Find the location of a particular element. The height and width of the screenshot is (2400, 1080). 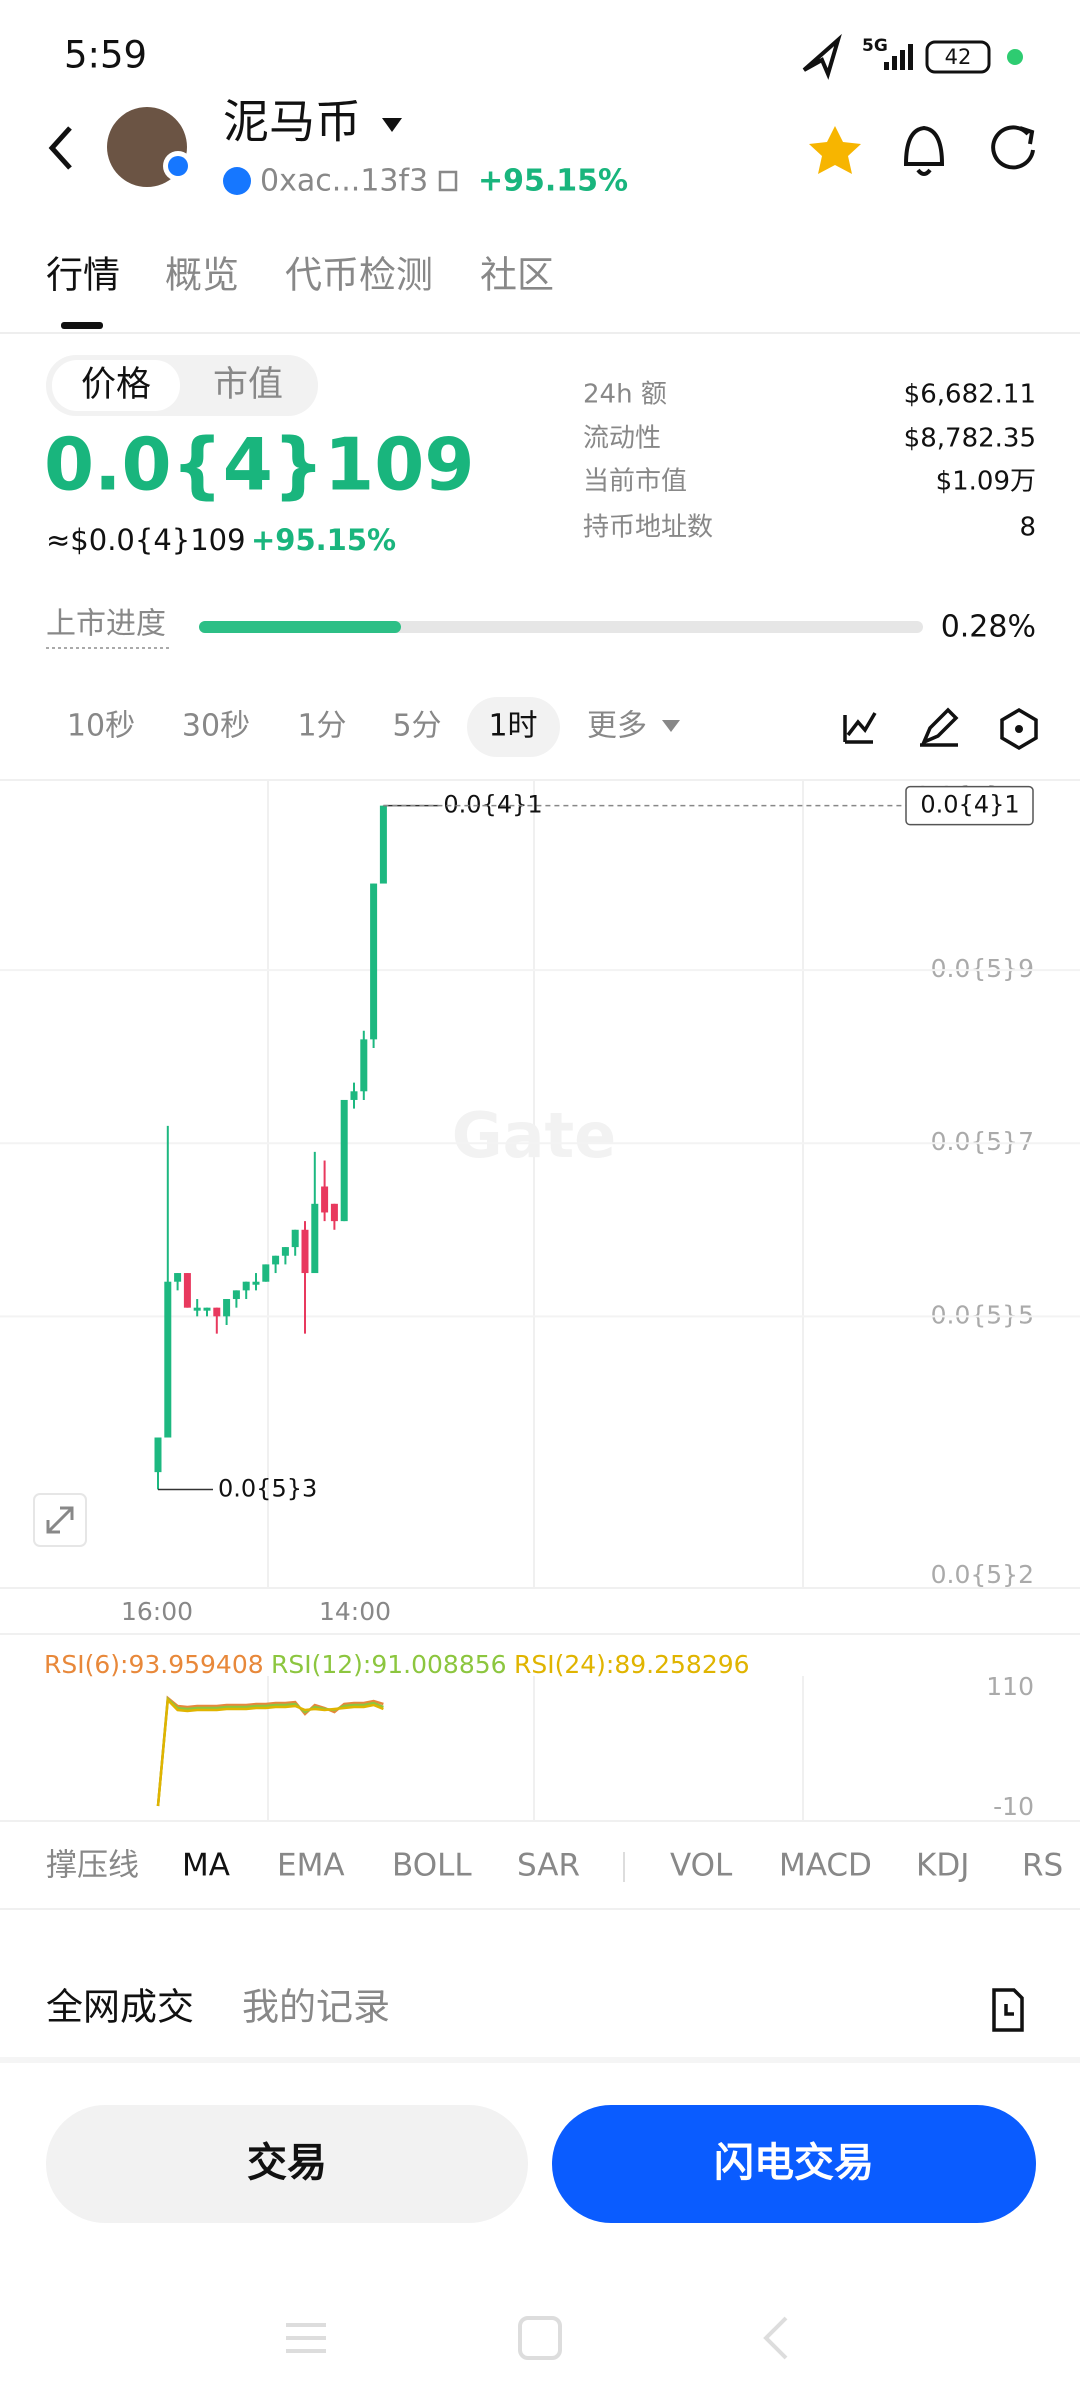

toggle-option: 市值 is located at coordinates (248, 385).